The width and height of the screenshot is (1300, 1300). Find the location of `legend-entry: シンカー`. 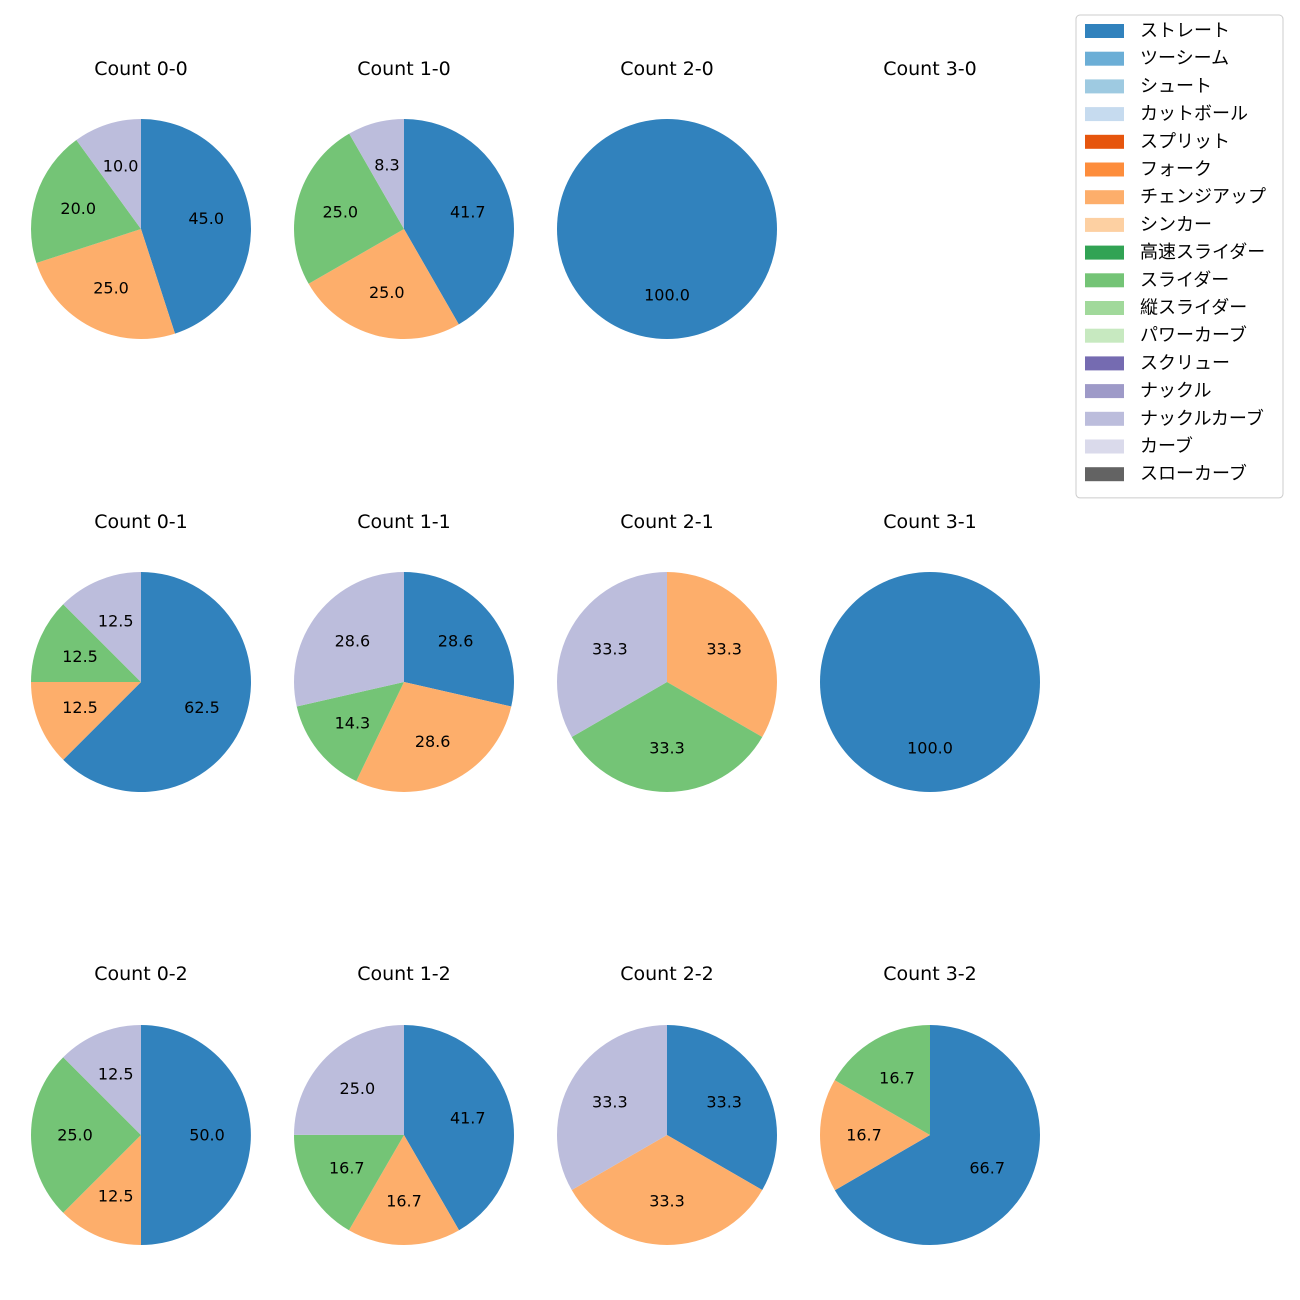

legend-entry: シンカー is located at coordinates (1148, 224).